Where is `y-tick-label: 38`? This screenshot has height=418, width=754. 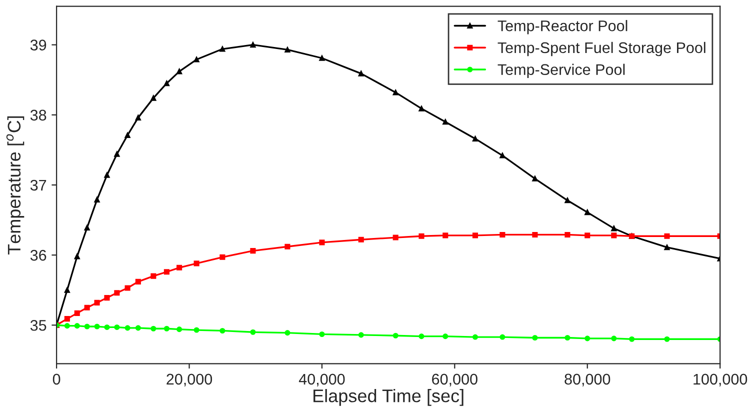 y-tick-label: 38 is located at coordinates (38, 115).